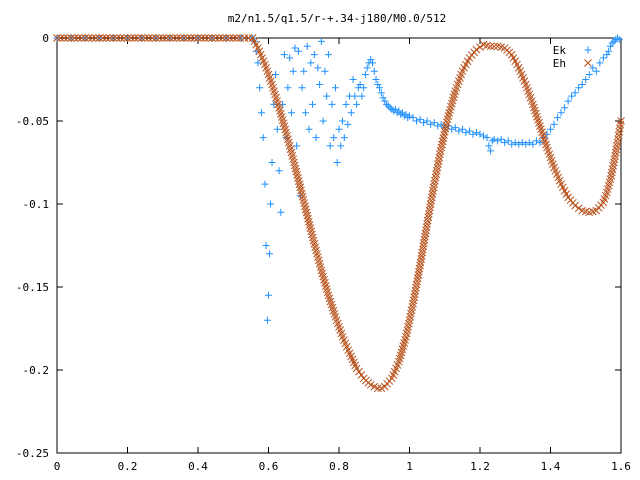 The image size is (640, 480). What do you see at coordinates (128, 466) in the screenshot?
I see `x-tick-label: 0.2` at bounding box center [128, 466].